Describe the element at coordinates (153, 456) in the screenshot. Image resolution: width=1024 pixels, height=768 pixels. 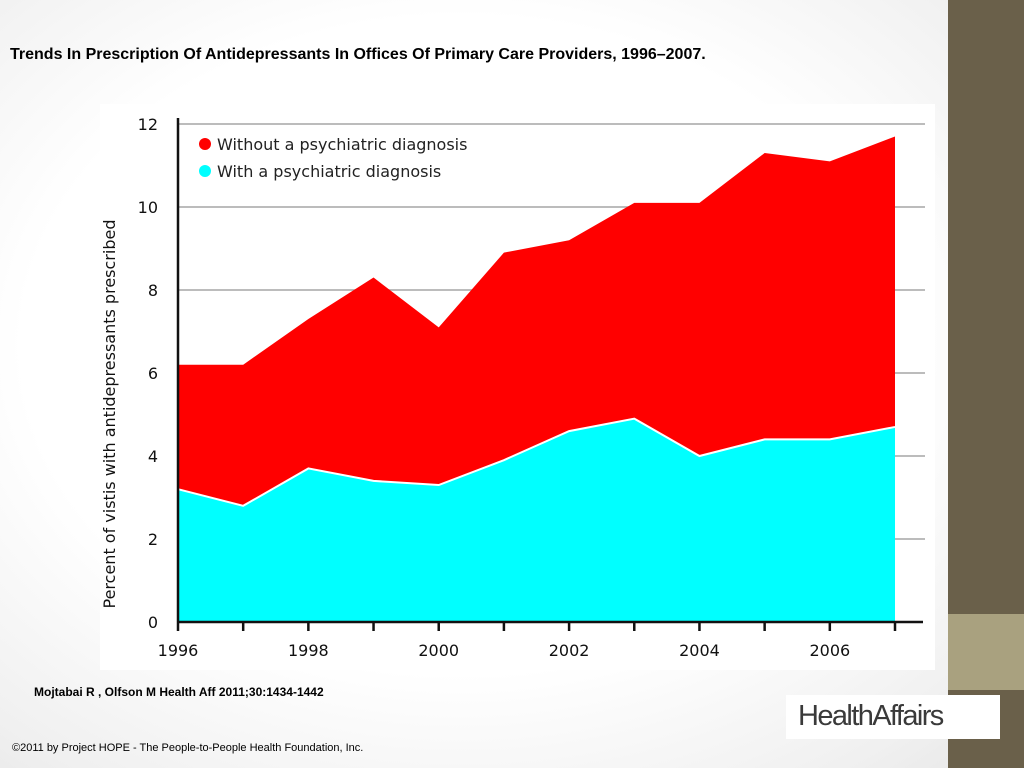
I see `y-tick-label-4: 4` at that location.